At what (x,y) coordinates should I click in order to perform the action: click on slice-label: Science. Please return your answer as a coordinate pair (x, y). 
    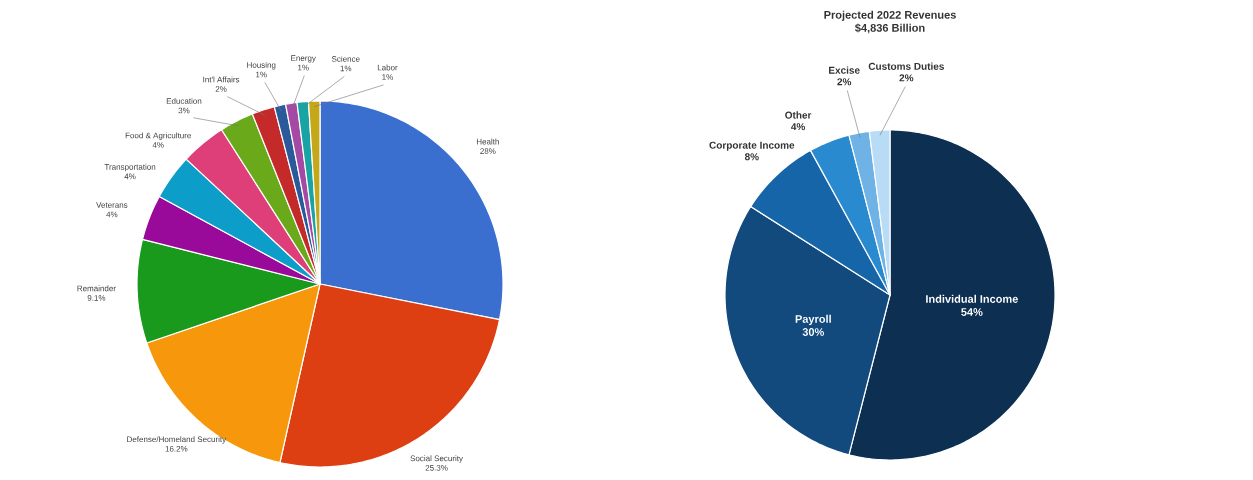
    Looking at the image, I should click on (345, 58).